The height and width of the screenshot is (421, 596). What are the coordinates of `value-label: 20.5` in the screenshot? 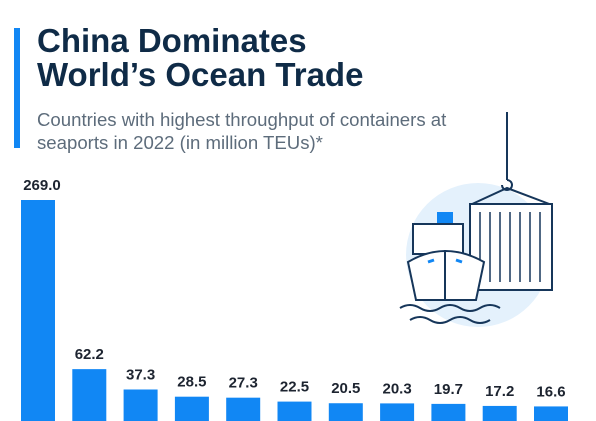 It's located at (345, 388).